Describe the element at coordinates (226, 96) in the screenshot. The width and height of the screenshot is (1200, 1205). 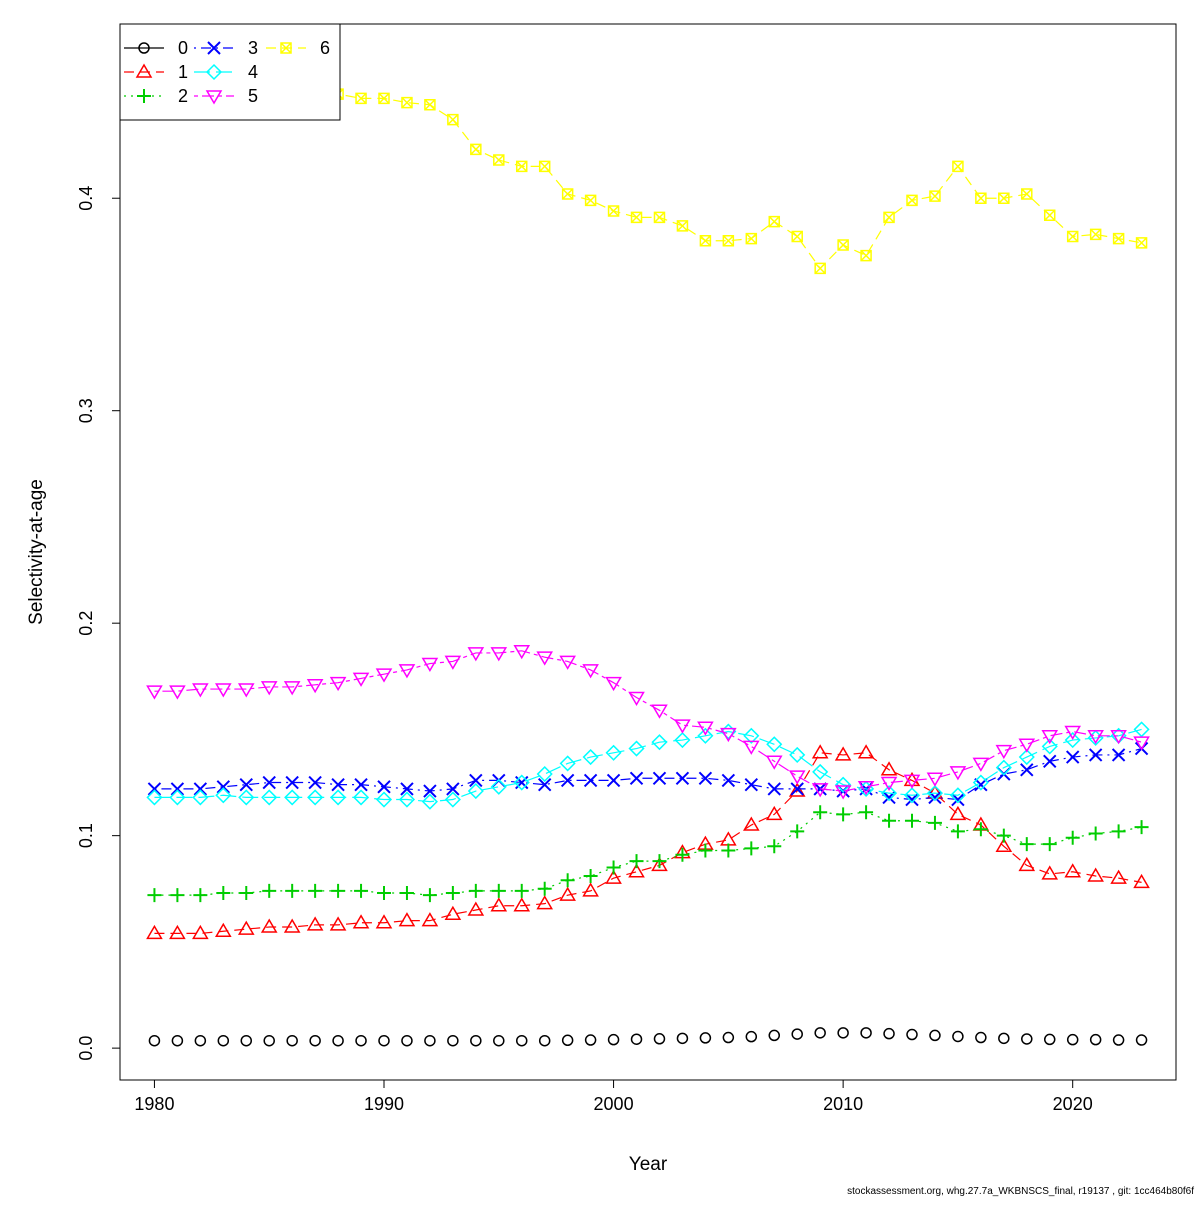
I see `legend-item-5: 5` at that location.